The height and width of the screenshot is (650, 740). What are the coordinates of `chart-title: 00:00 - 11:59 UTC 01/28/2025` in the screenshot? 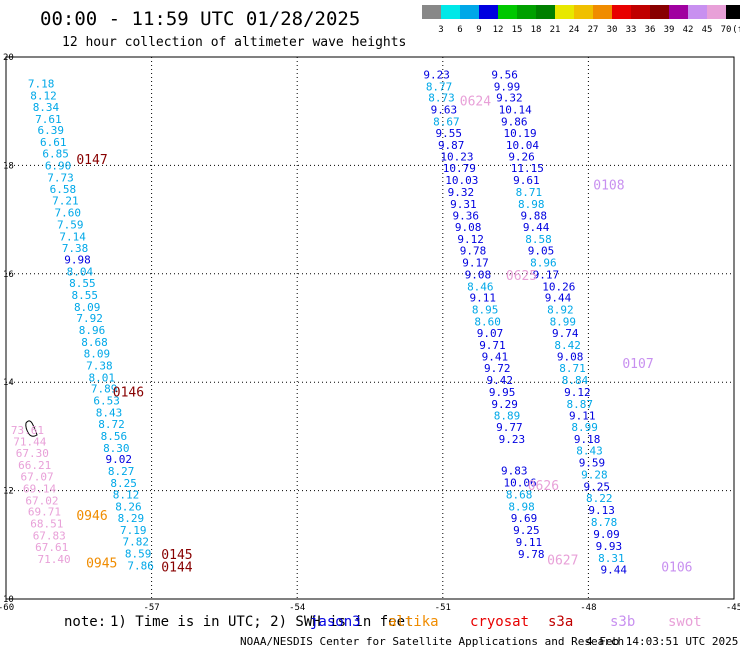 It's located at (200, 19).